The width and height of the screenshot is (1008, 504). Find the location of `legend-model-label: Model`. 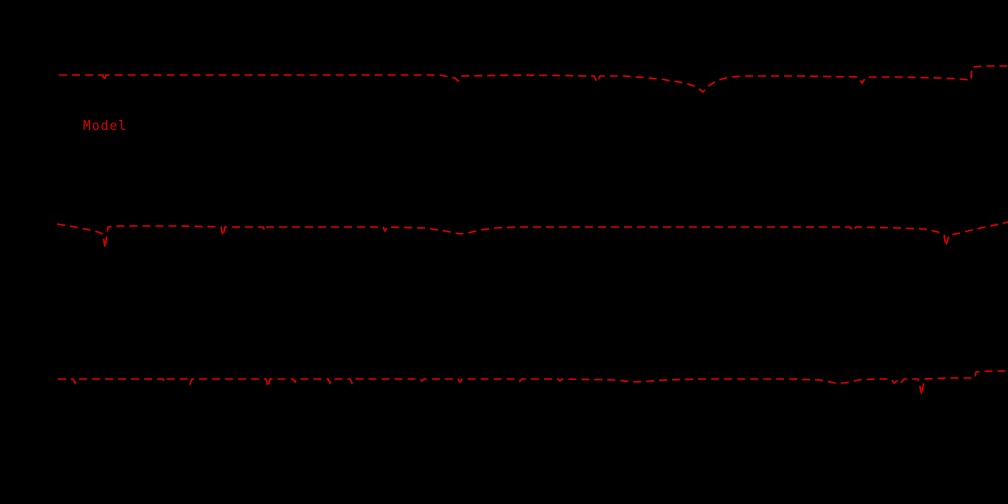

legend-model-label: Model is located at coordinates (105, 126).